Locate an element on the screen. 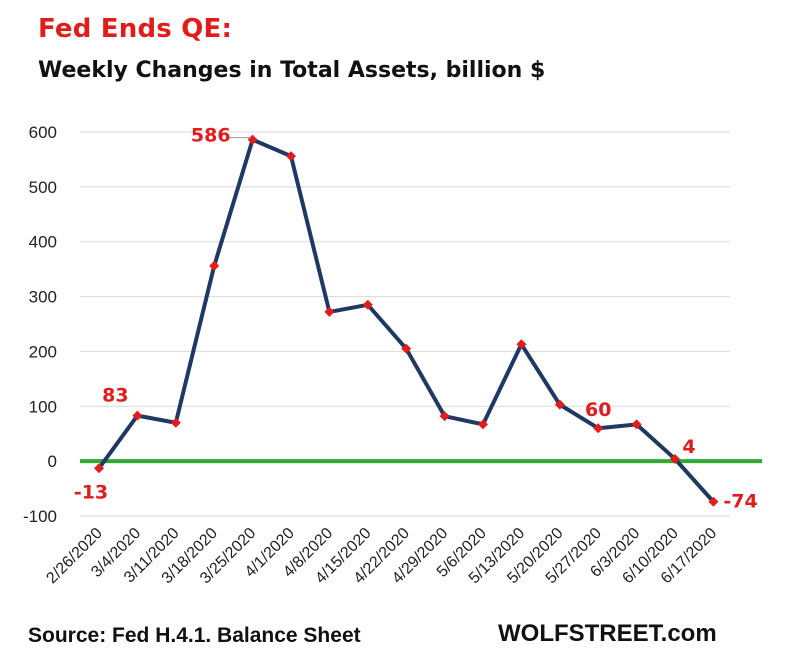 This screenshot has height=669, width=807. data-label: -74 is located at coordinates (740, 502).